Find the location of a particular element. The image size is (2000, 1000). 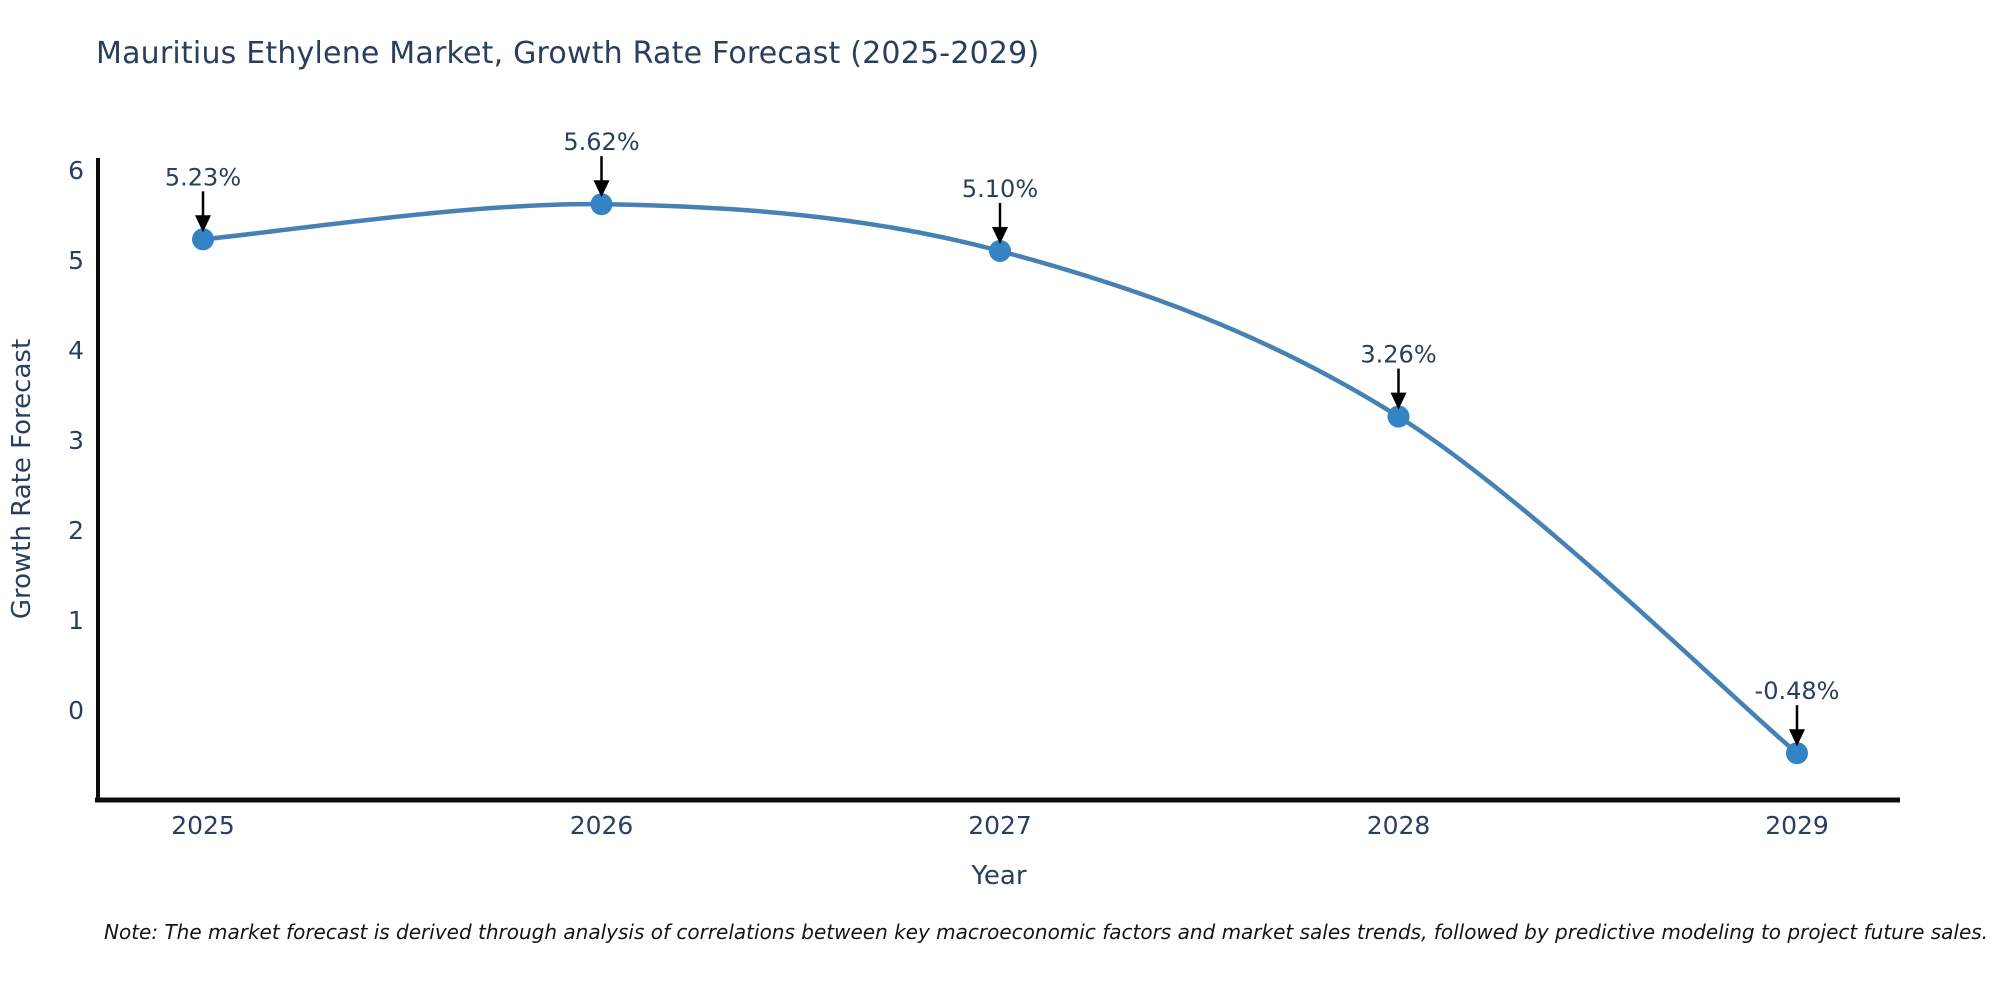

y-tick-label: 0 is located at coordinates (76, 710).